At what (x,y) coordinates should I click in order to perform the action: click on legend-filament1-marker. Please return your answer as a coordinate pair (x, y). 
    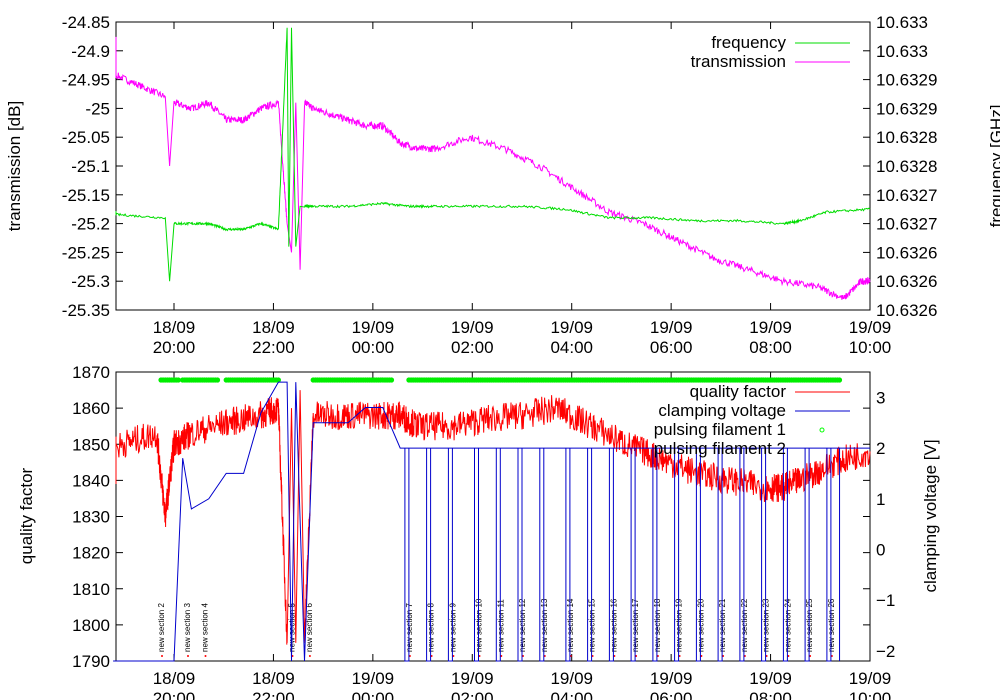
    Looking at the image, I should click on (822, 430).